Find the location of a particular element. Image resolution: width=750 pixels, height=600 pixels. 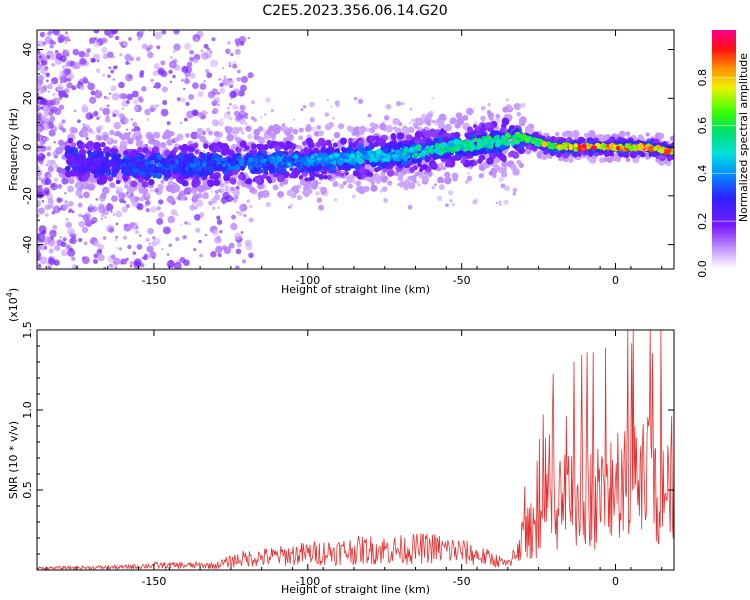

bottom-x-axis-label: Height of straight line (km) is located at coordinates (355, 589).